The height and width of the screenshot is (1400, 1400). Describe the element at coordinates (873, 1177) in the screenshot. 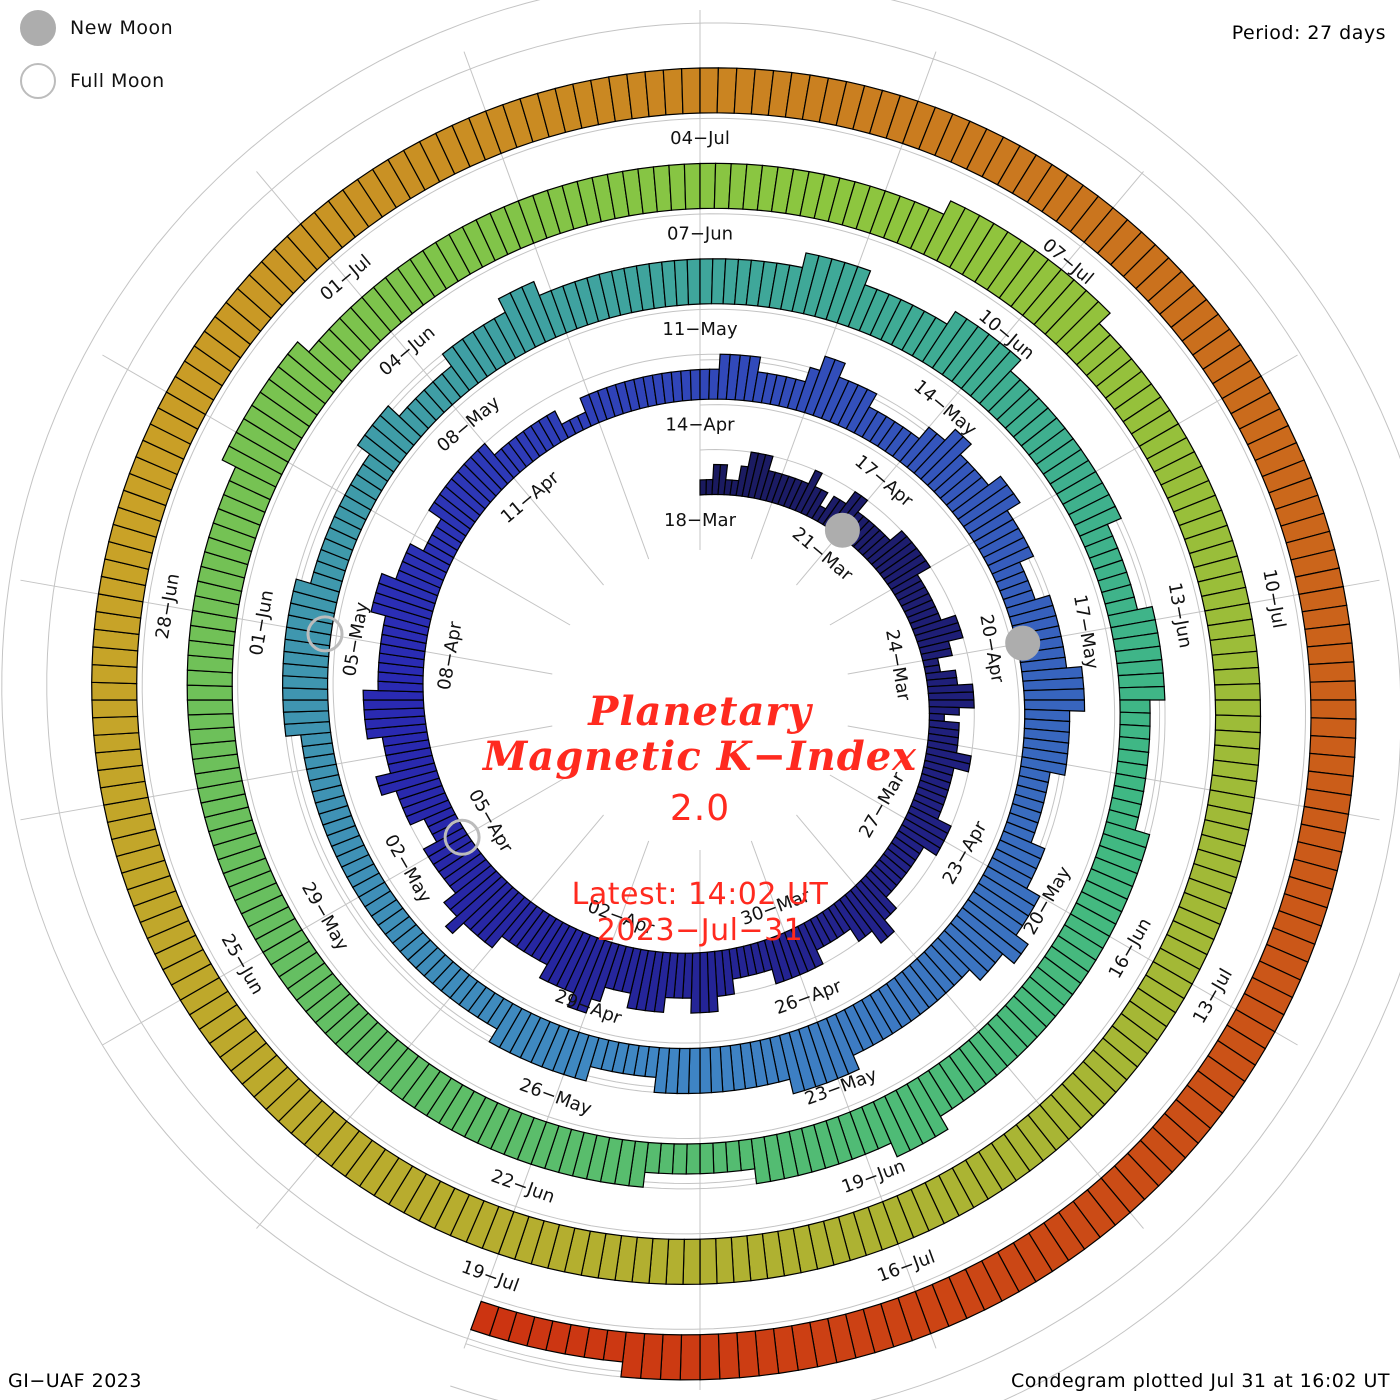

I see `date-tick-label: 19−Jun` at that location.